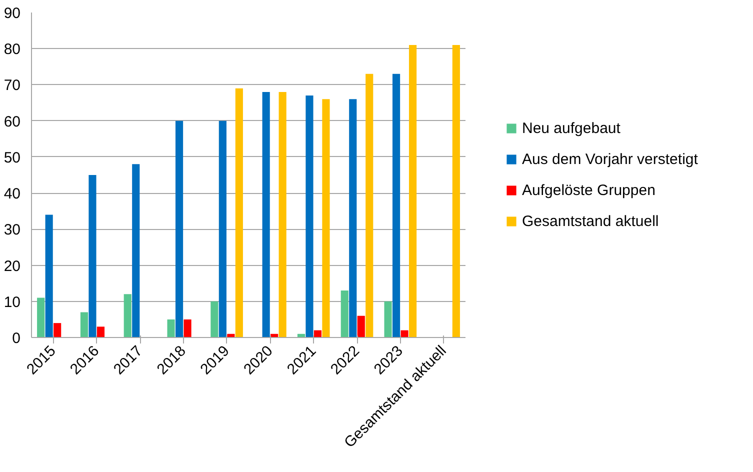 Image resolution: width=753 pixels, height=472 pixels. What do you see at coordinates (12, 302) in the screenshot?
I see `y-tick-label: 10` at bounding box center [12, 302].